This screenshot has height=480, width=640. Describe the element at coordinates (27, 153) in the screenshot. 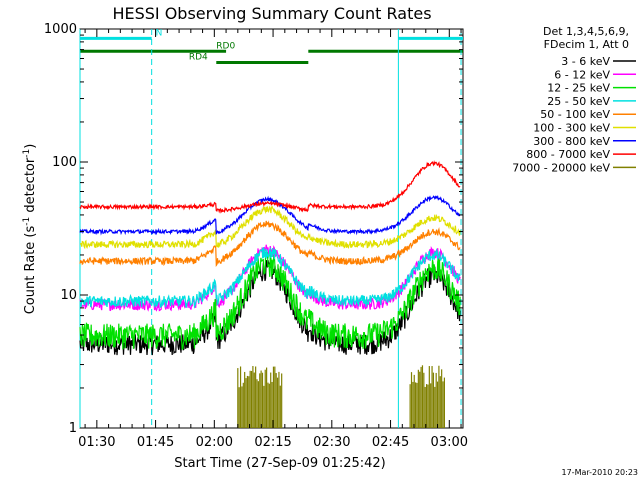

I see `y-axis-label-sup2: -1` at that location.